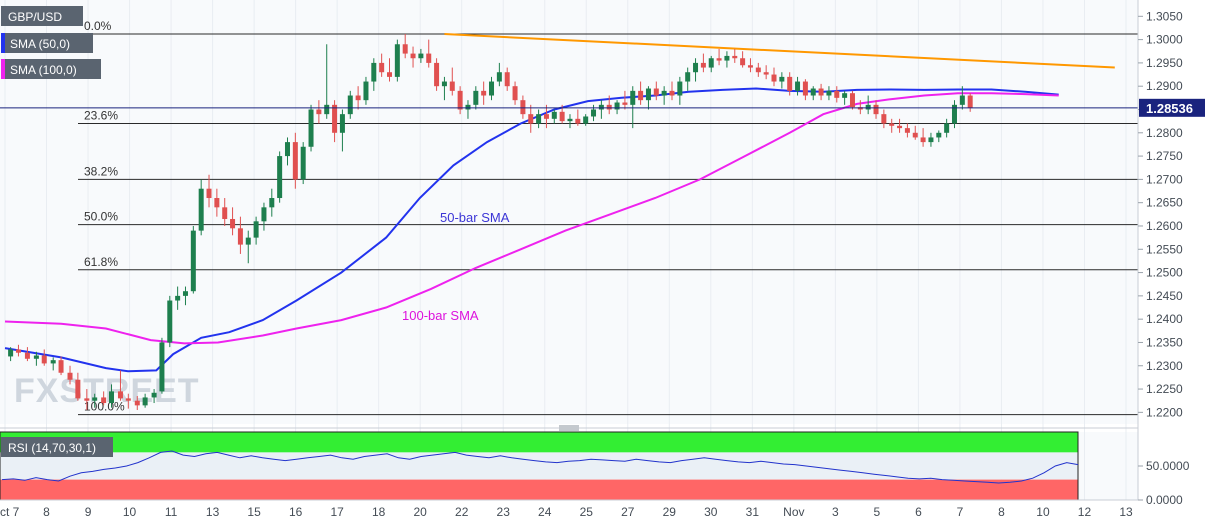 This screenshot has width=1207, height=531. What do you see at coordinates (130, 512) in the screenshot?
I see `x-tick-label: 10` at bounding box center [130, 512].